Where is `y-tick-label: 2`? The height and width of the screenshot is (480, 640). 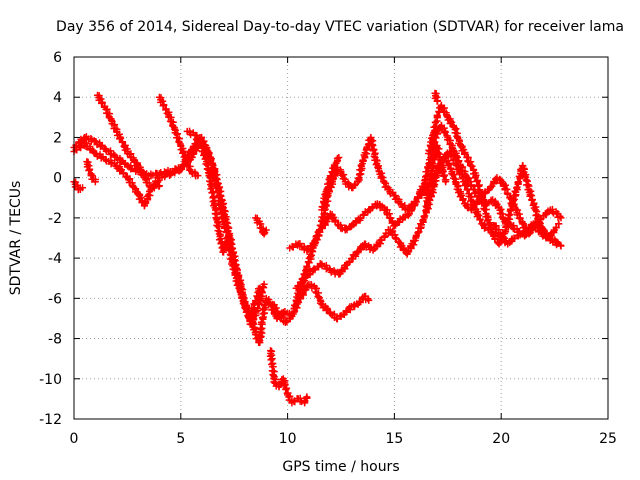
y-tick-label: 2 is located at coordinates (57, 138).